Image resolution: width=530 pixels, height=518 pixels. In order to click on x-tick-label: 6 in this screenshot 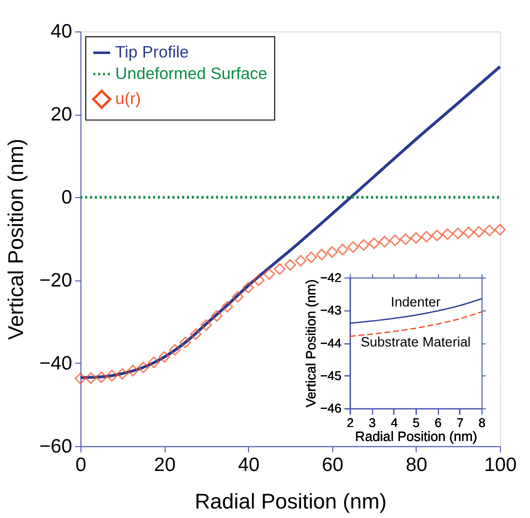, I will do `click(438, 423)`.